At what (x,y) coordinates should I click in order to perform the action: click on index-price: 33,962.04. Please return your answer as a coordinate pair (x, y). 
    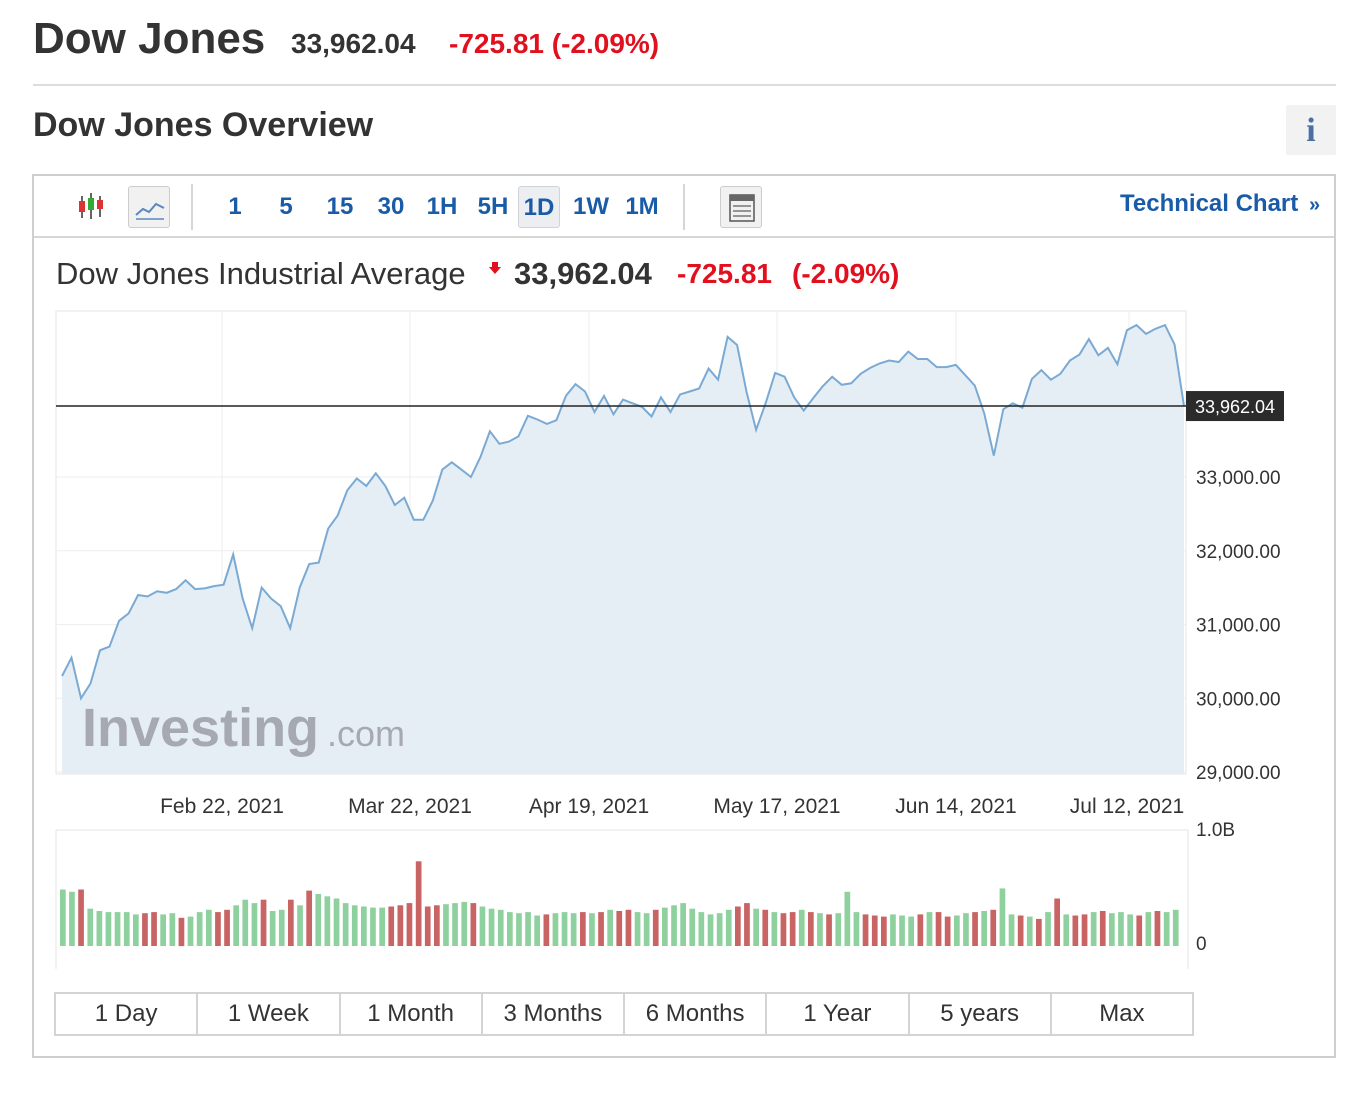
    Looking at the image, I should click on (583, 273).